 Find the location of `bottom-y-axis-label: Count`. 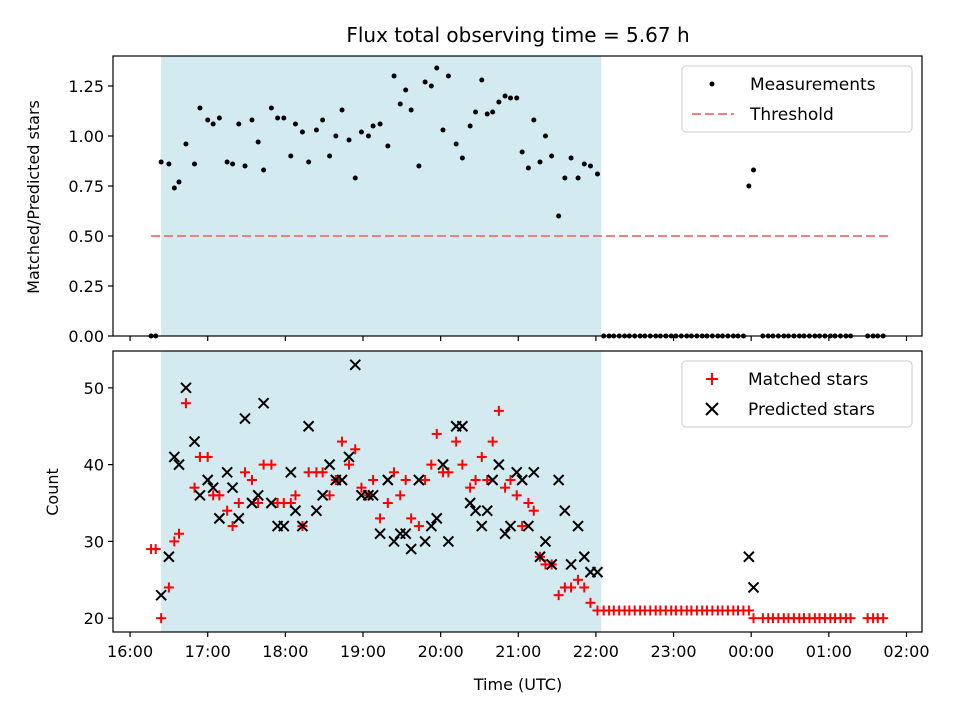

bottom-y-axis-label: Count is located at coordinates (52, 492).